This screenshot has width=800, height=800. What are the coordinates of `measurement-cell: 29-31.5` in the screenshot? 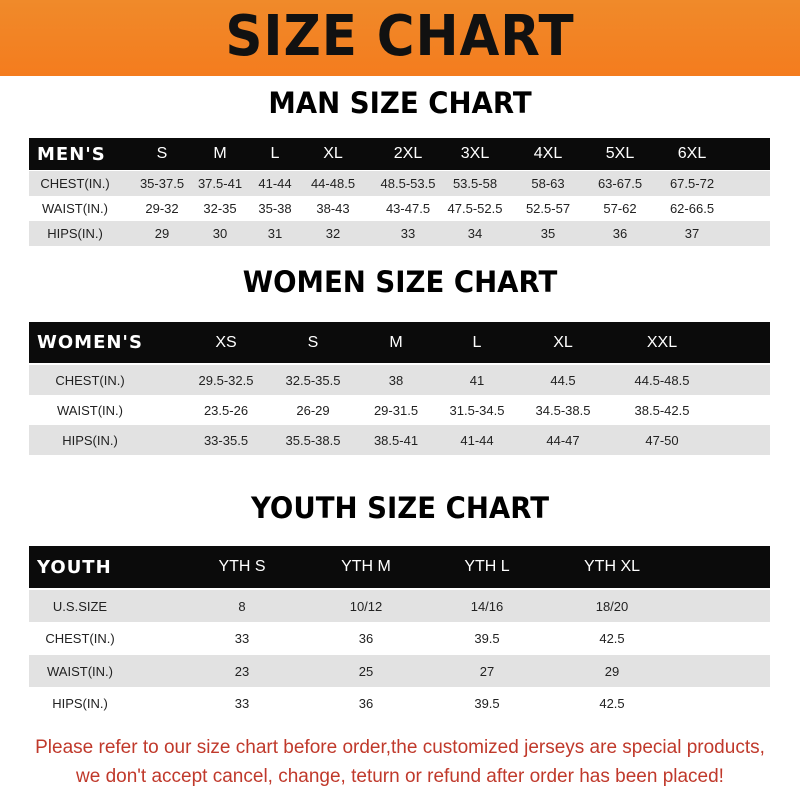 It's located at (396, 410).